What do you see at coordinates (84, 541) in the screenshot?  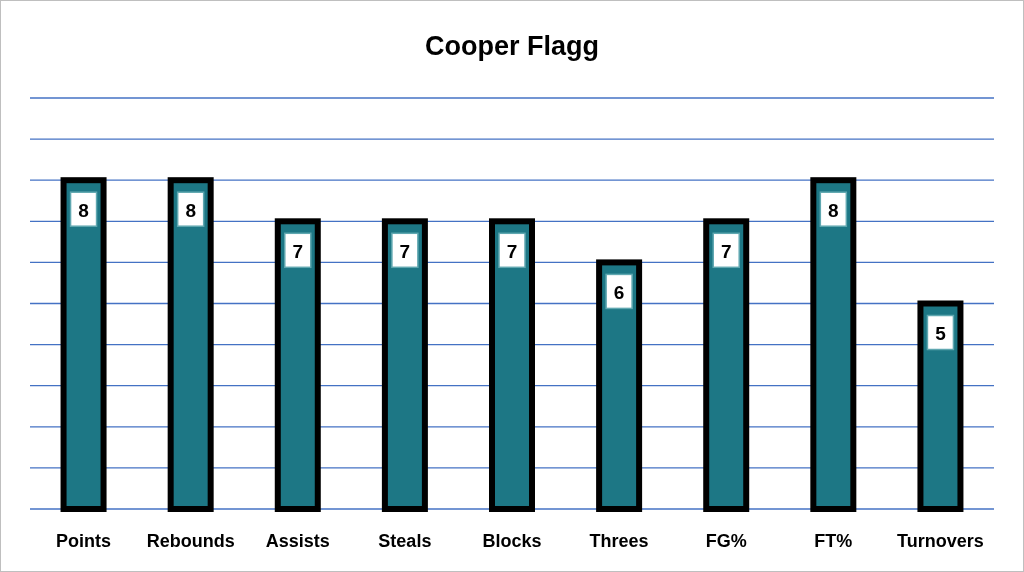 I see `x-tick-label: Points` at bounding box center [84, 541].